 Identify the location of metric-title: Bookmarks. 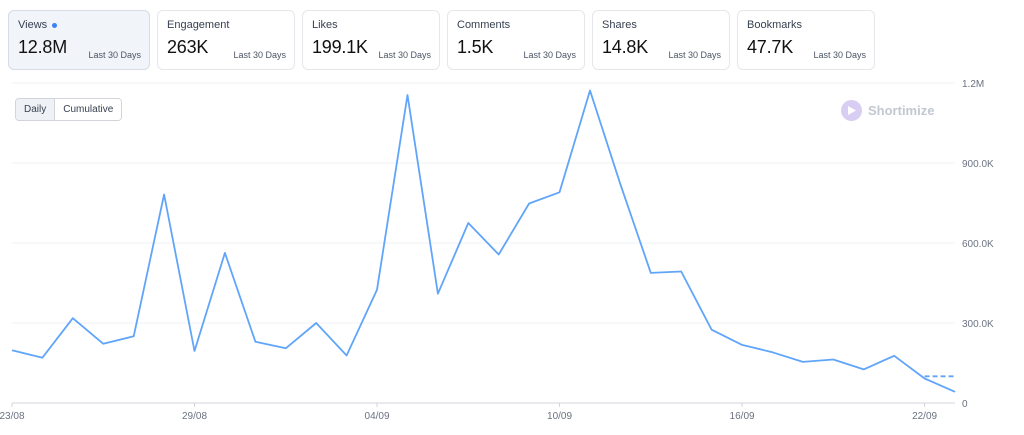
(775, 25).